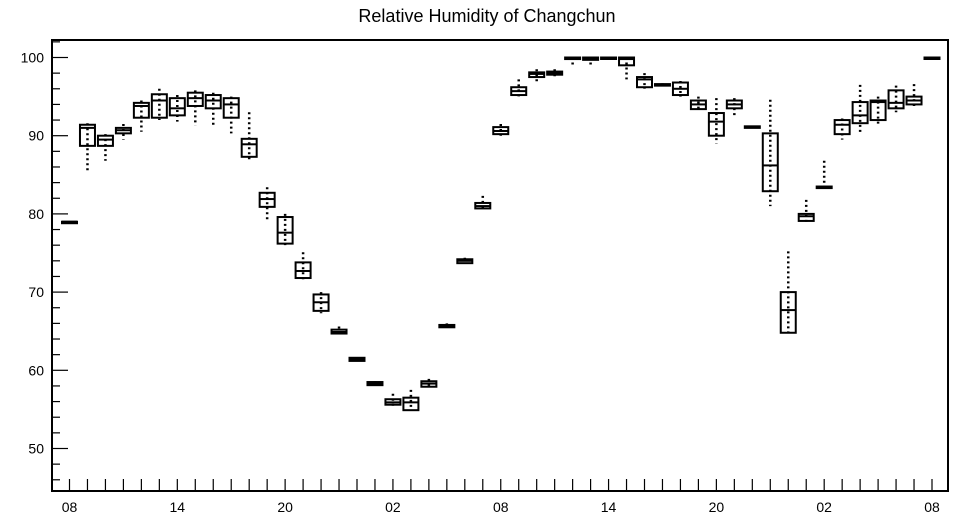 The image size is (957, 520). What do you see at coordinates (36, 449) in the screenshot?
I see `y-tick-label: 50` at bounding box center [36, 449].